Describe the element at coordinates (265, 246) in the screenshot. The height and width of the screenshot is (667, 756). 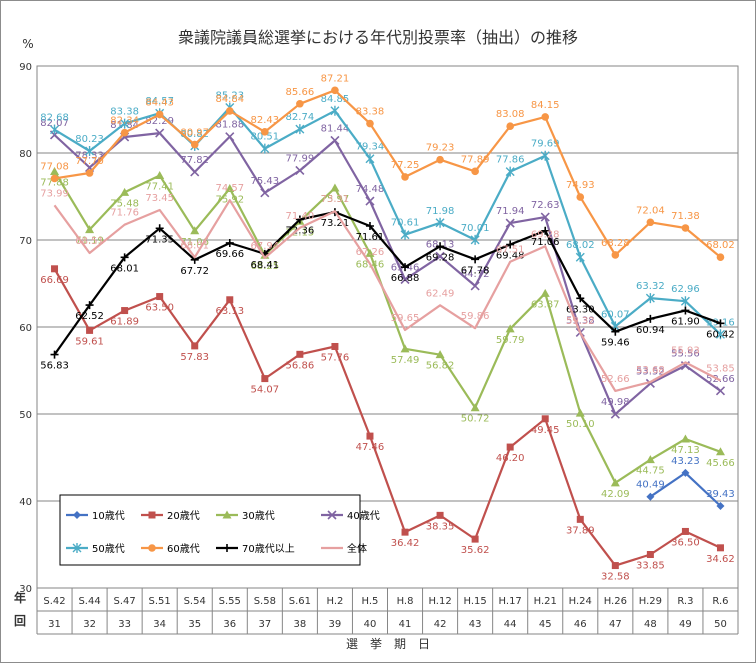
I see `data-label: 67.94` at that location.